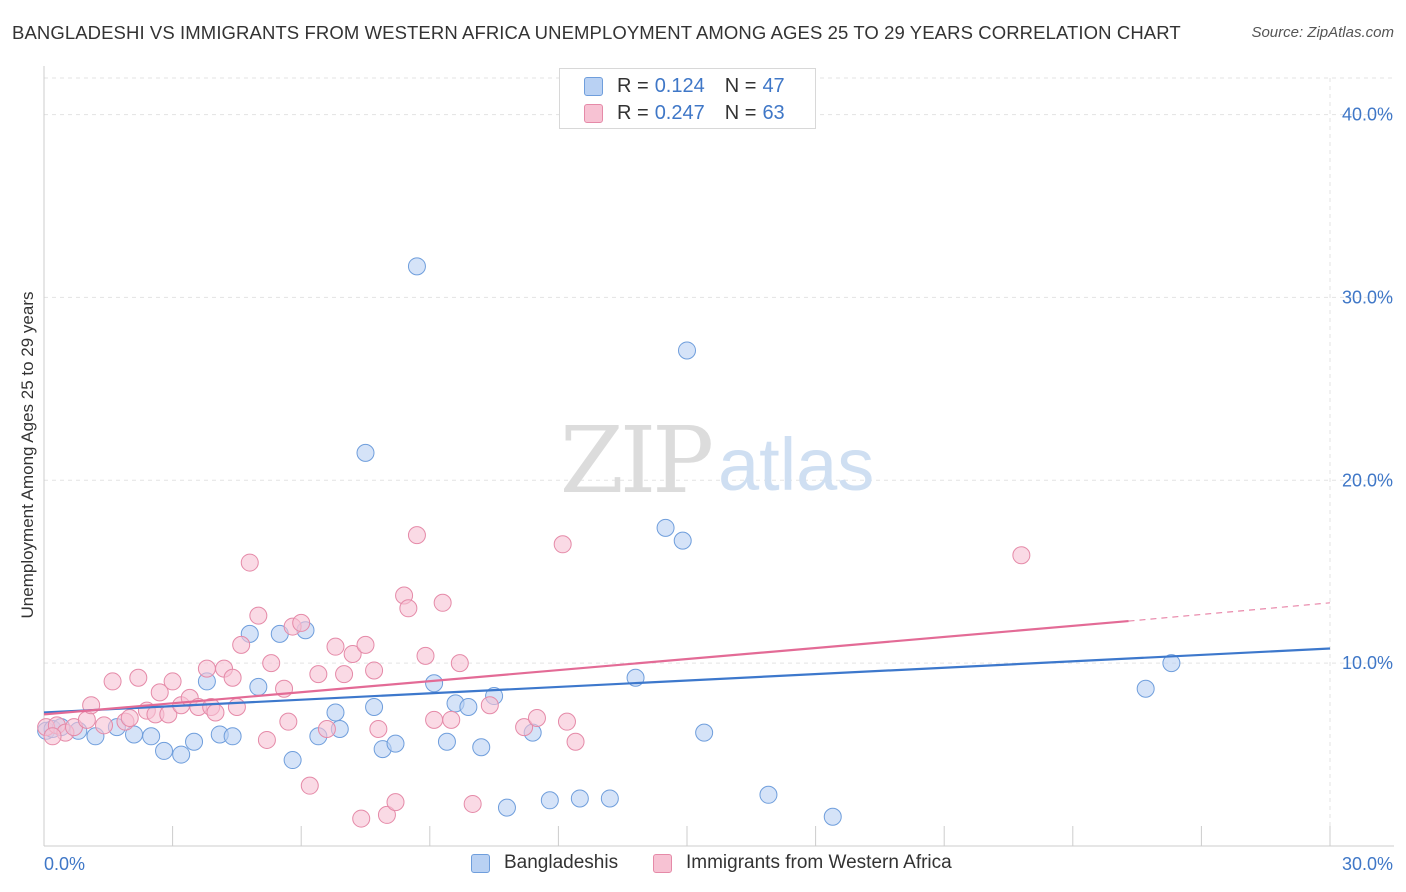  What do you see at coordinates (773, 85) in the screenshot?
I see `legend-n-value: 47` at bounding box center [773, 85].